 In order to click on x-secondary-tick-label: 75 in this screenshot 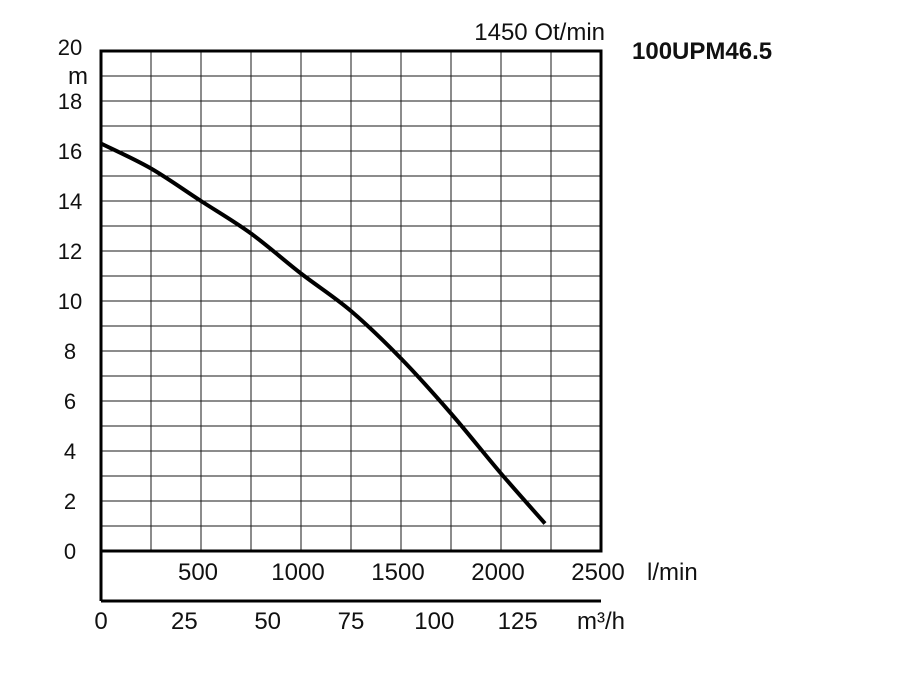, I will do `click(351, 621)`.